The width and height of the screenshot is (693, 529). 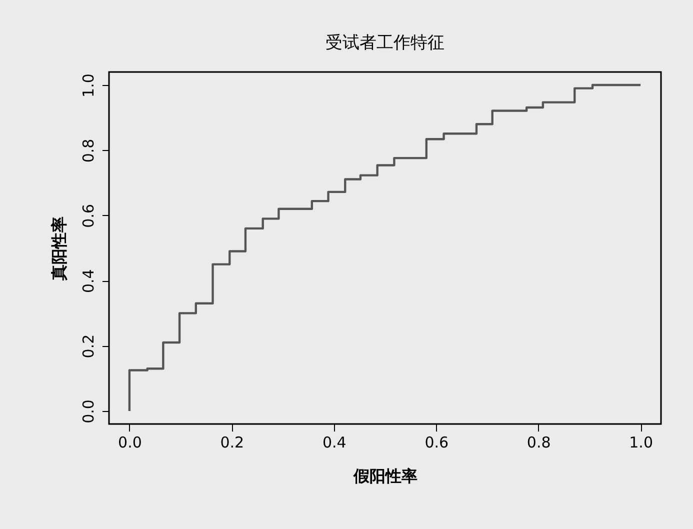 I want to click on x-tick-label: 0.6, so click(x=436, y=443).